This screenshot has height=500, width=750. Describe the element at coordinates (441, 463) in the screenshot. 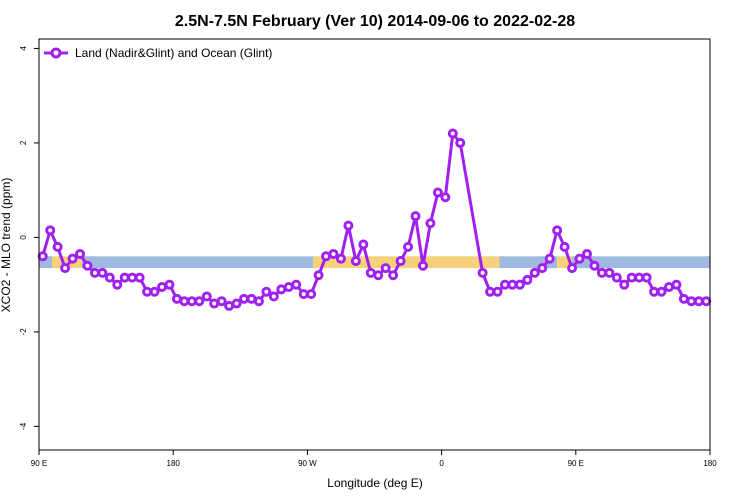

I see `x-tick-label: 0` at that location.